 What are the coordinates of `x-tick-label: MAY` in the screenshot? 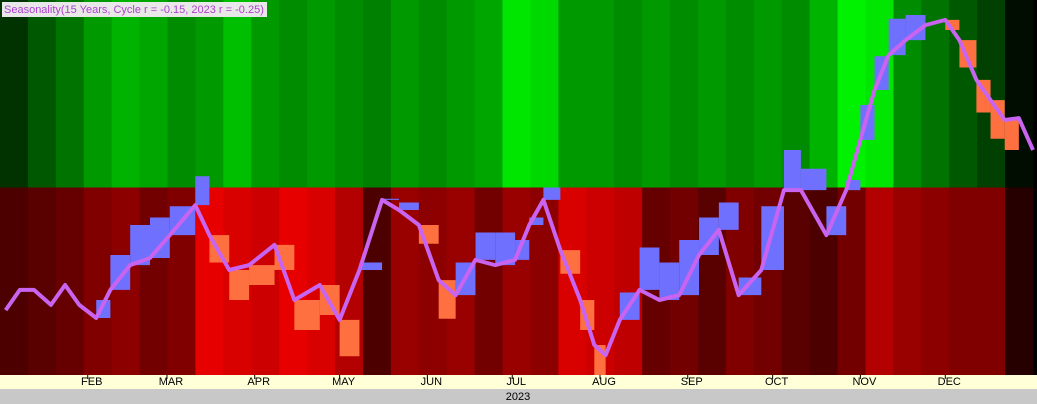 It's located at (344, 382).